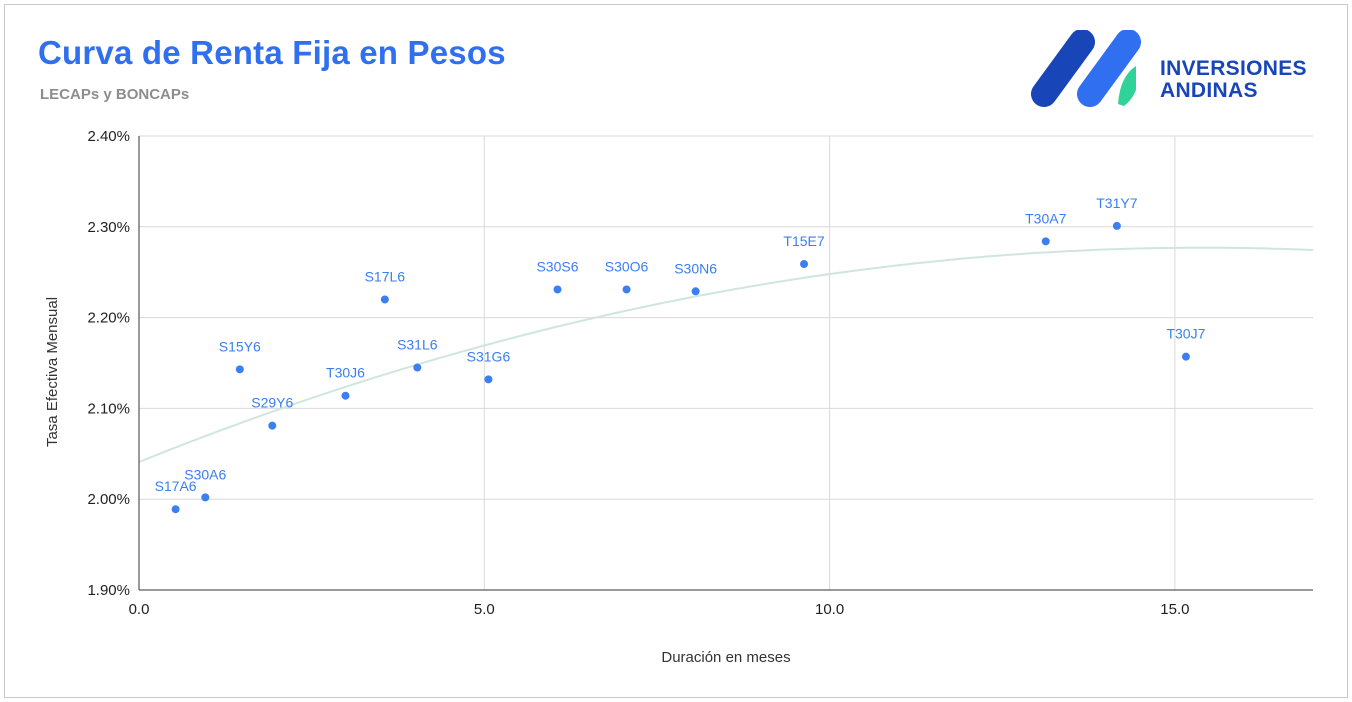 This screenshot has height=702, width=1352. Describe the element at coordinates (108, 590) in the screenshot. I see `y-tick-label: 1.90%` at that location.